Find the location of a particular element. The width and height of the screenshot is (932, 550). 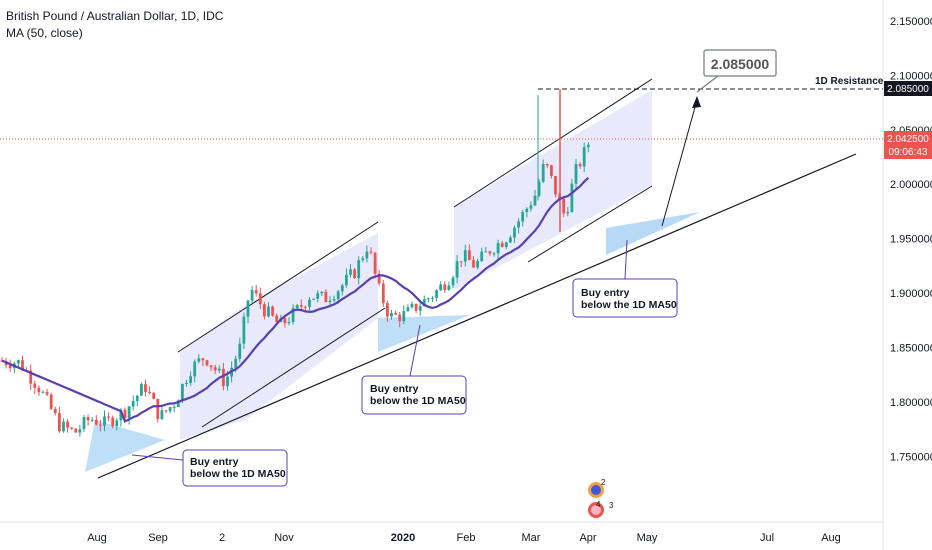

resistance-price-tag is located at coordinates (908, 88).